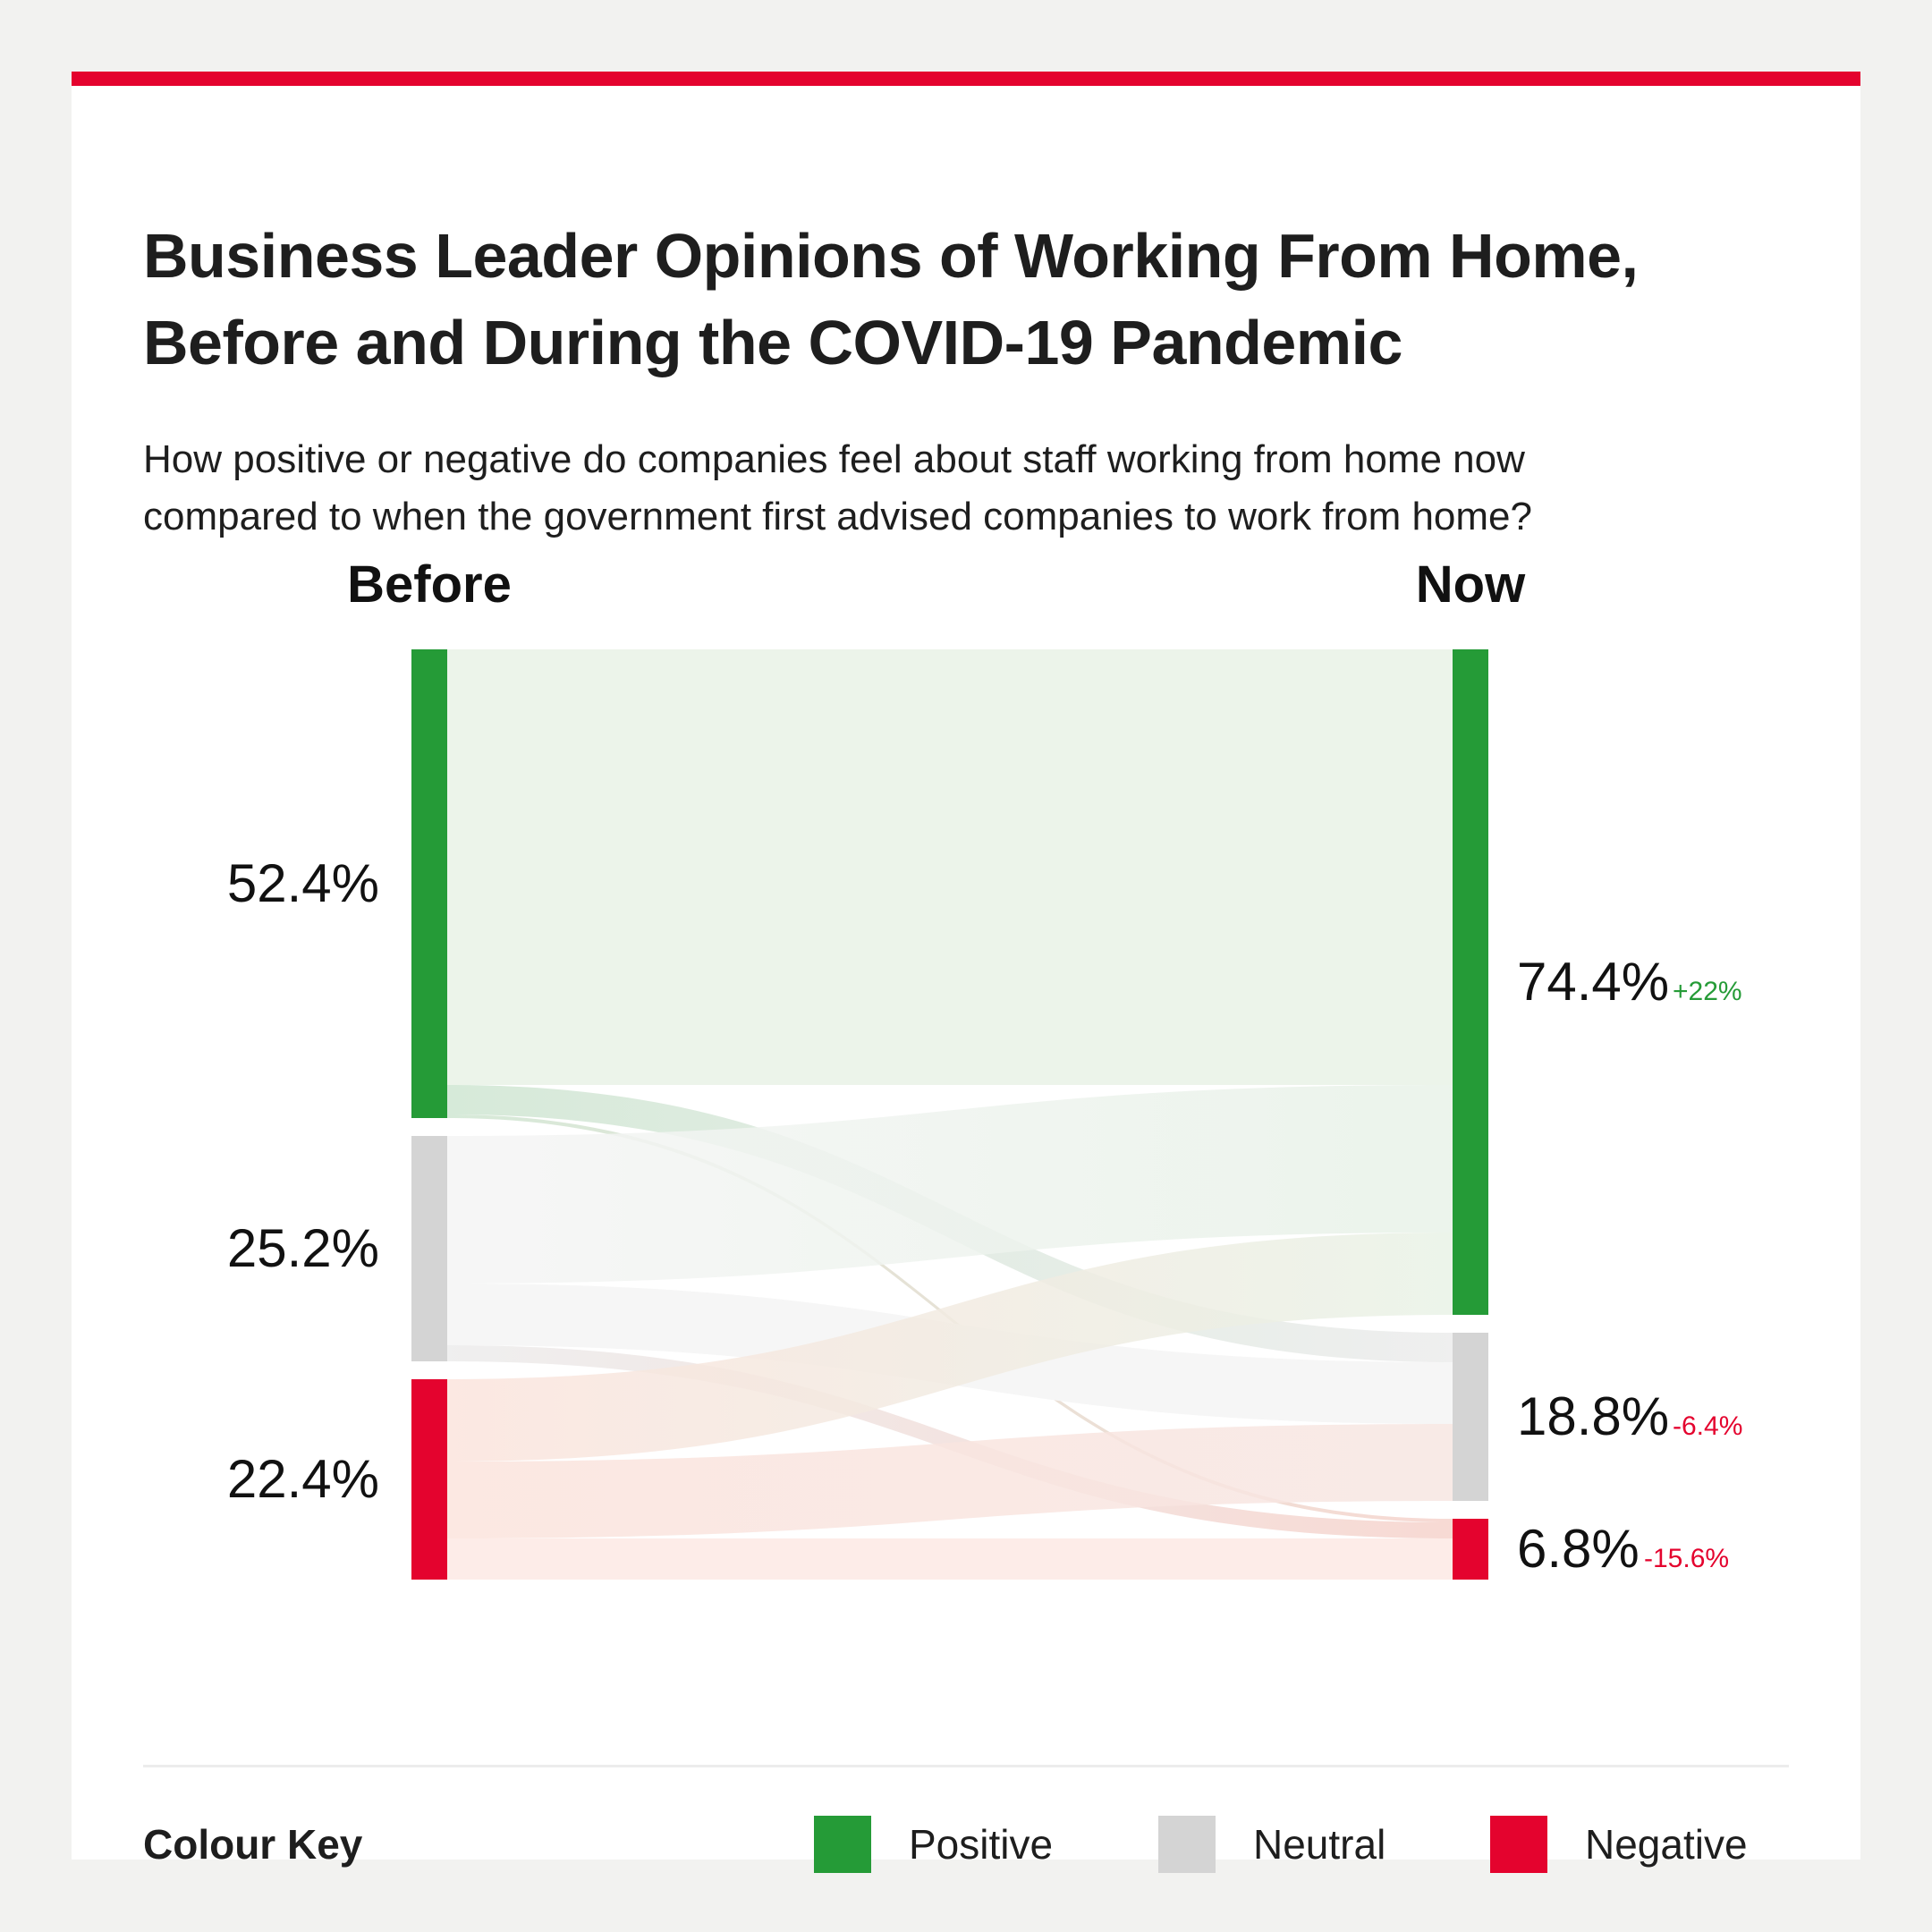 This screenshot has height=1932, width=1932. I want to click on change-now-positive: +22%, so click(1707, 991).